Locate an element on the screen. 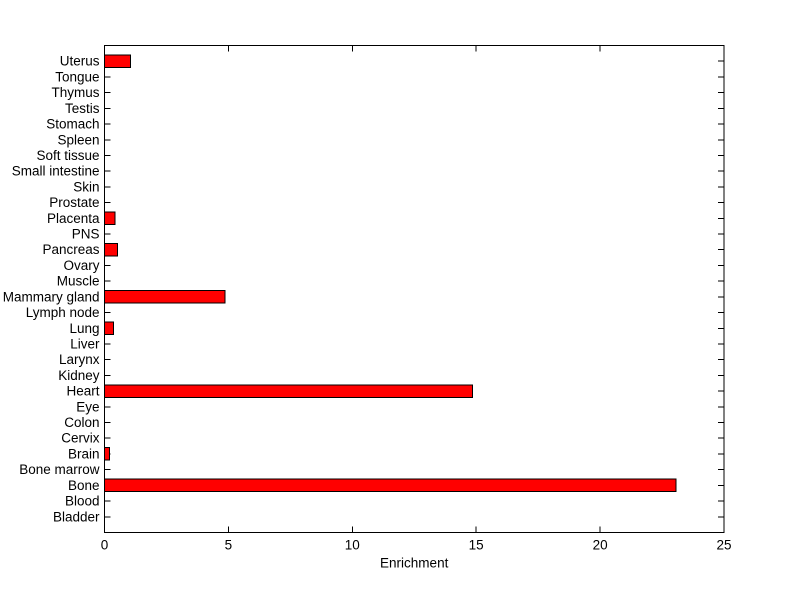  svg-text: Brain is located at coordinates (84, 453).